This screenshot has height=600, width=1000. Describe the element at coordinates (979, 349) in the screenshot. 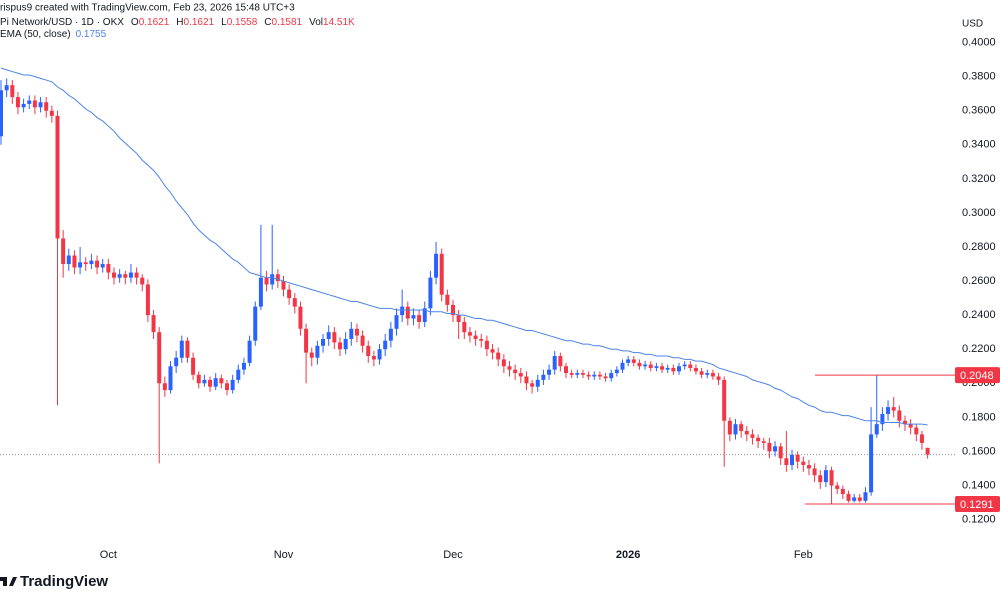

I see `y-tick-label: 0.2200` at that location.